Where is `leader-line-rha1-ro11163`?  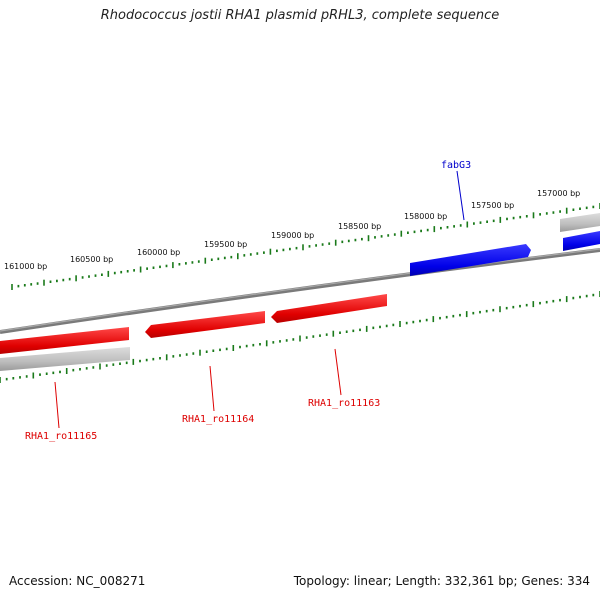
leader-line-rha1-ro11163 is located at coordinates (338, 372).